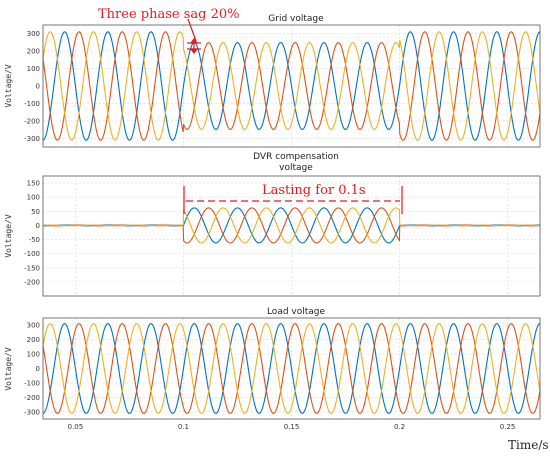 Image resolution: width=550 pixels, height=456 pixels. What do you see at coordinates (508, 427) in the screenshot?
I see `xtick-label: 0.25` at bounding box center [508, 427].